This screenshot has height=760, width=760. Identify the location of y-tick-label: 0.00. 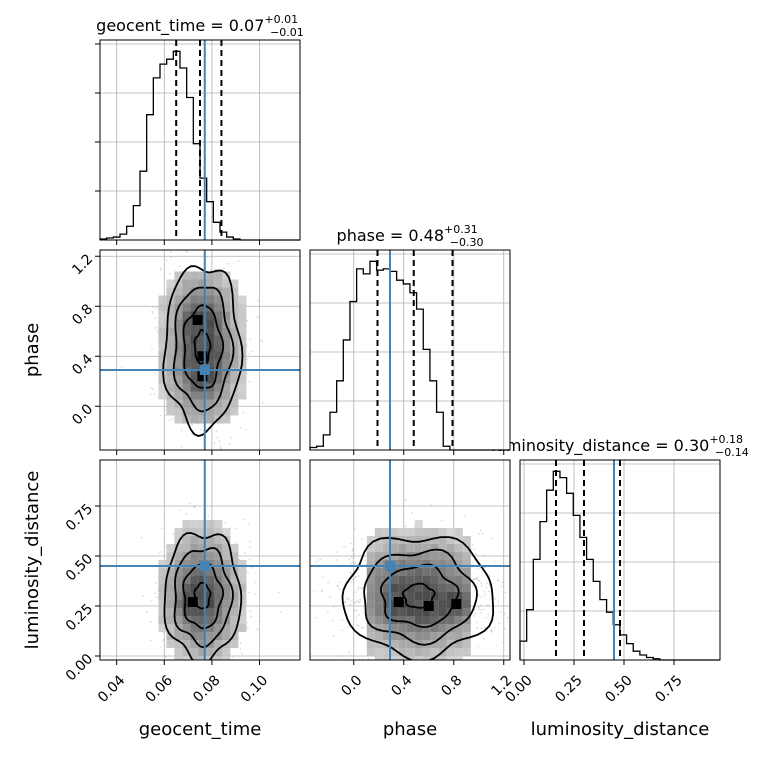
(79, 667).